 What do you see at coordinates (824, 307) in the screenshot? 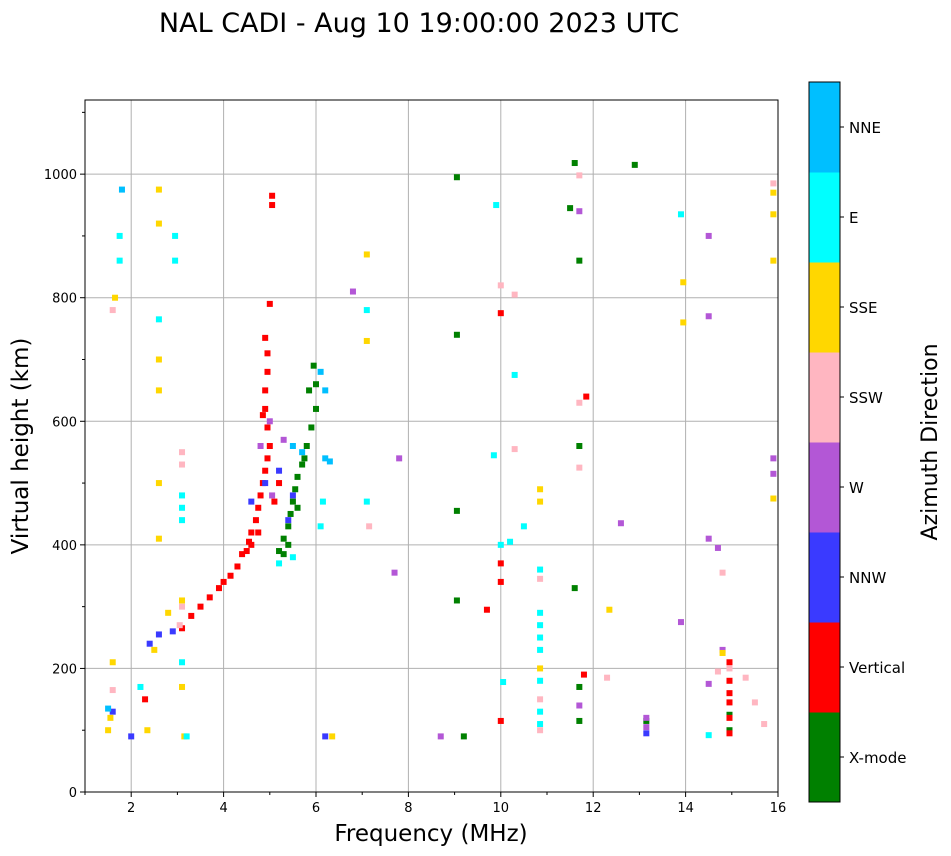
I see `colorbar-swatch-sse` at bounding box center [824, 307].